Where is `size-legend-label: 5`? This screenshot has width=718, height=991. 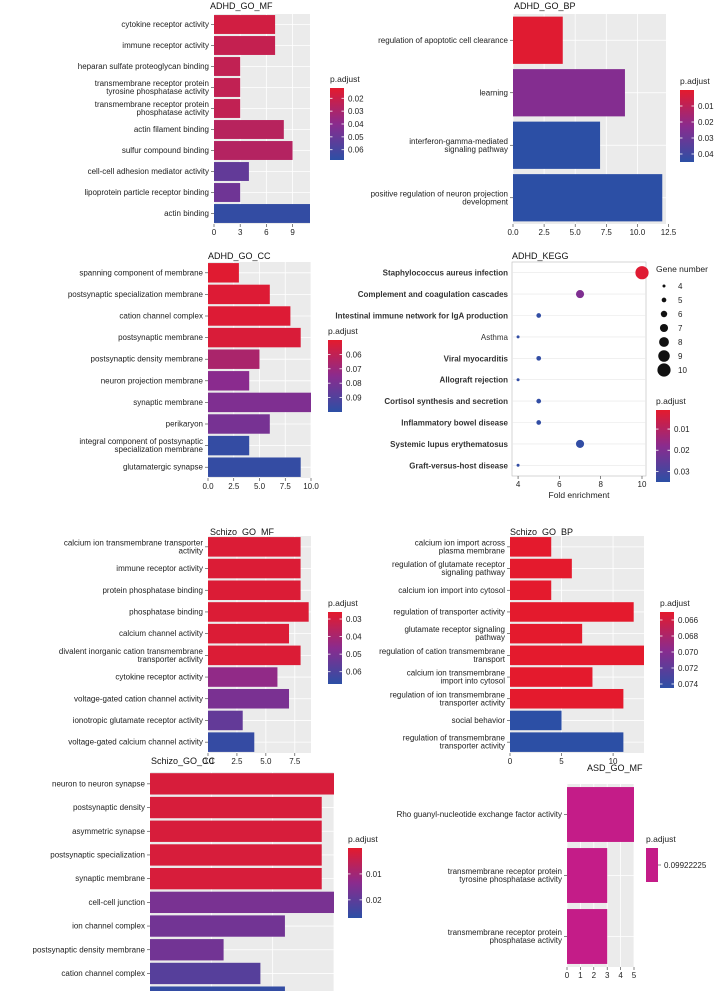
size-legend-label: 5 is located at coordinates (680, 300).